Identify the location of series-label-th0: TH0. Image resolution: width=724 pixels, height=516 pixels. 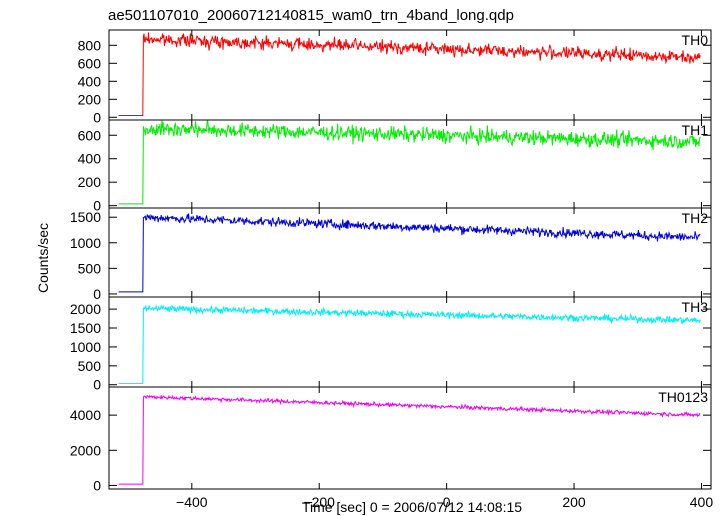
(695, 40).